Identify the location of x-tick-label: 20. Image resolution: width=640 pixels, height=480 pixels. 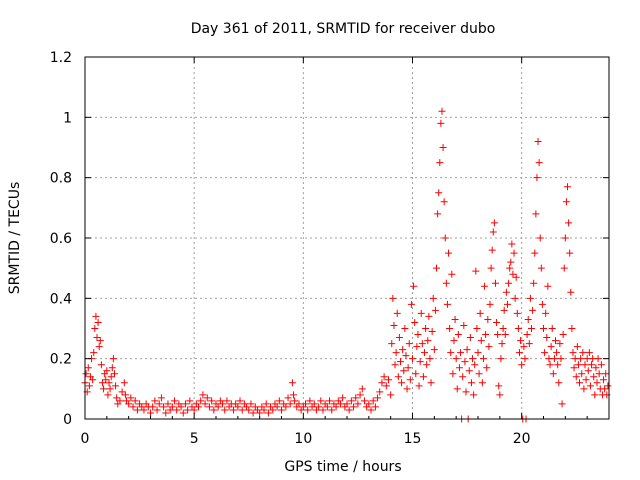
(522, 439).